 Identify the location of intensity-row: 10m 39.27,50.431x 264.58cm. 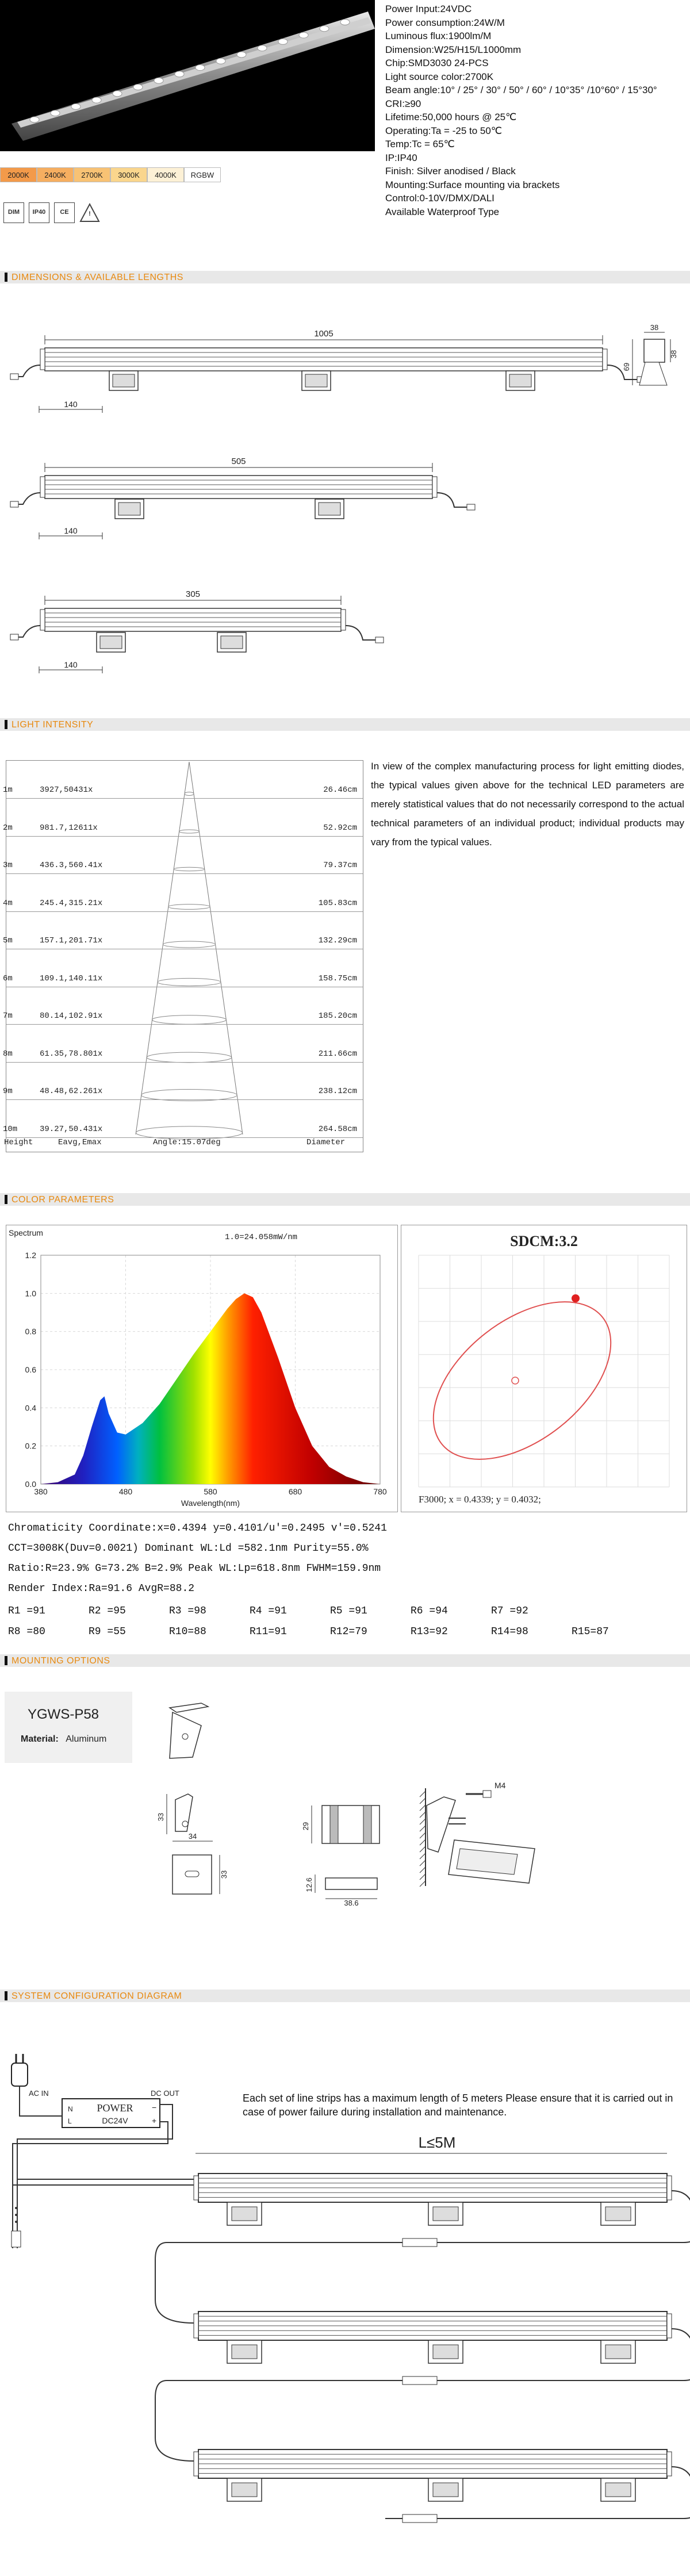
(183, 1119).